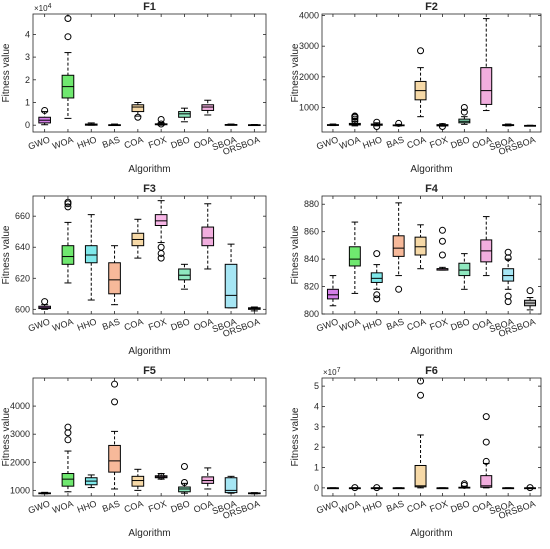  Describe the element at coordinates (332, 372) in the screenshot. I see `y-exponent-label: ×10⁷` at that location.